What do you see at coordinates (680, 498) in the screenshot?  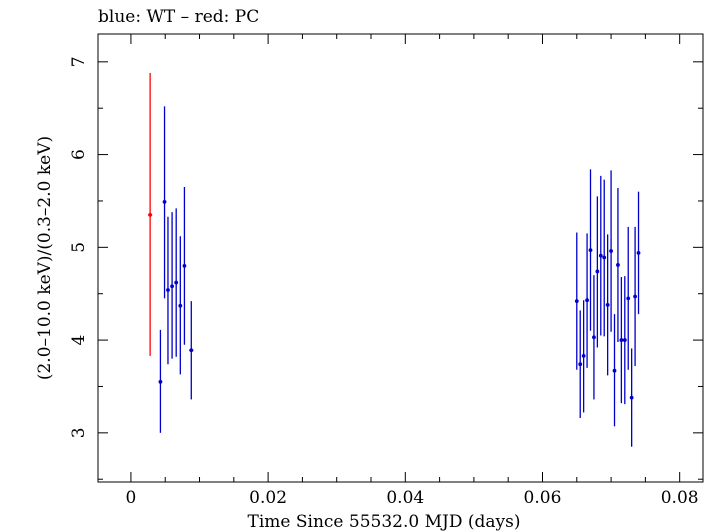 I see `x-tick-label: 0.08` at bounding box center [680, 498].